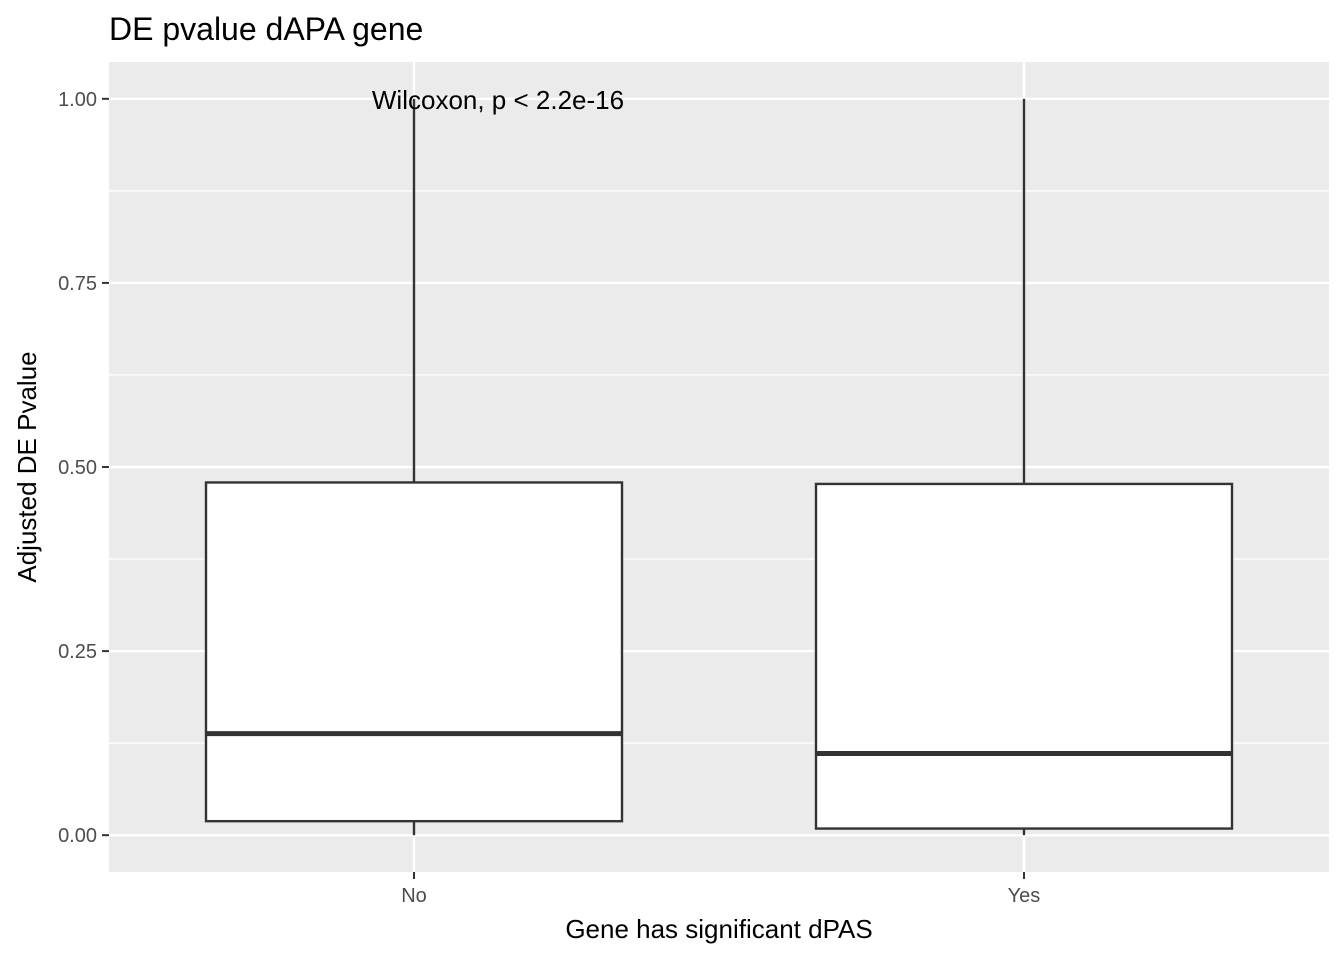 The image size is (1344, 960). I want to click on y-tick-label: 0.25, so click(77, 652).